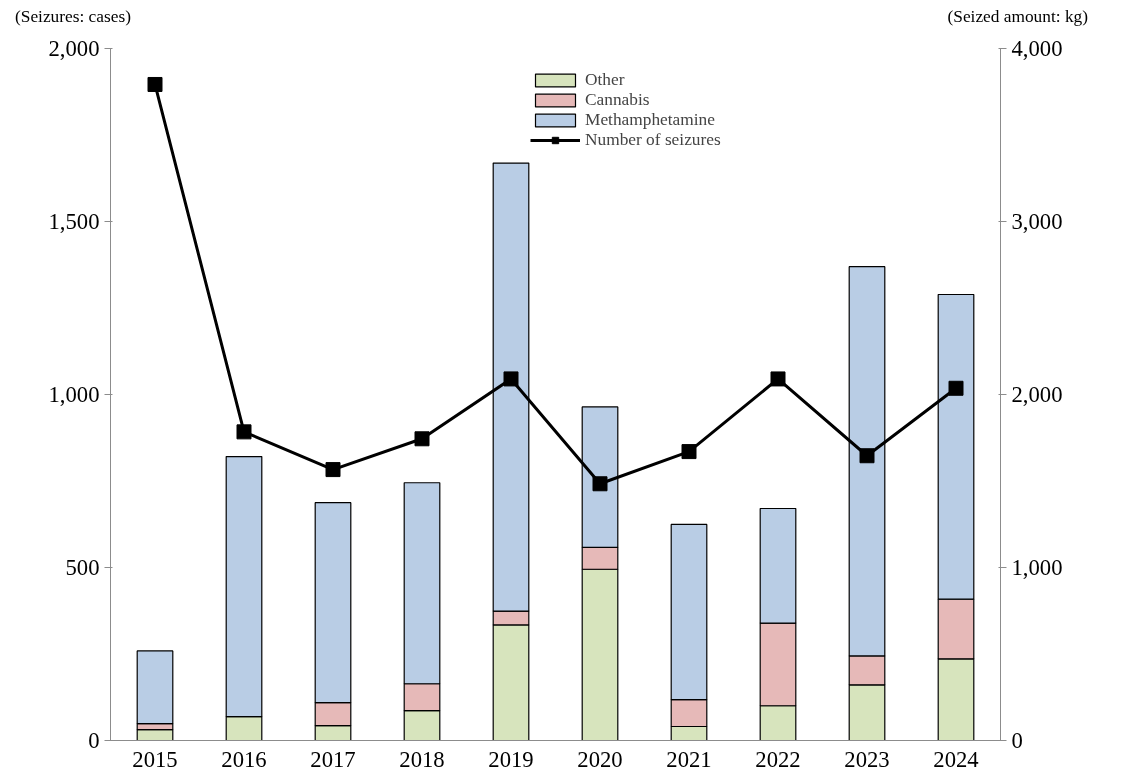  What do you see at coordinates (1037, 394) in the screenshot?
I see `y2-tick-label: 2,000` at bounding box center [1037, 394].